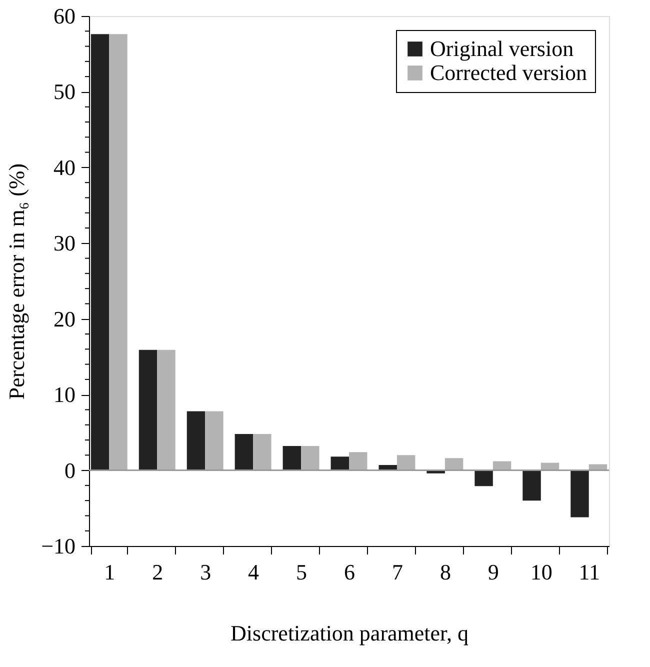 The width and height of the screenshot is (650, 667). I want to click on x-tick-label: 7, so click(397, 572).